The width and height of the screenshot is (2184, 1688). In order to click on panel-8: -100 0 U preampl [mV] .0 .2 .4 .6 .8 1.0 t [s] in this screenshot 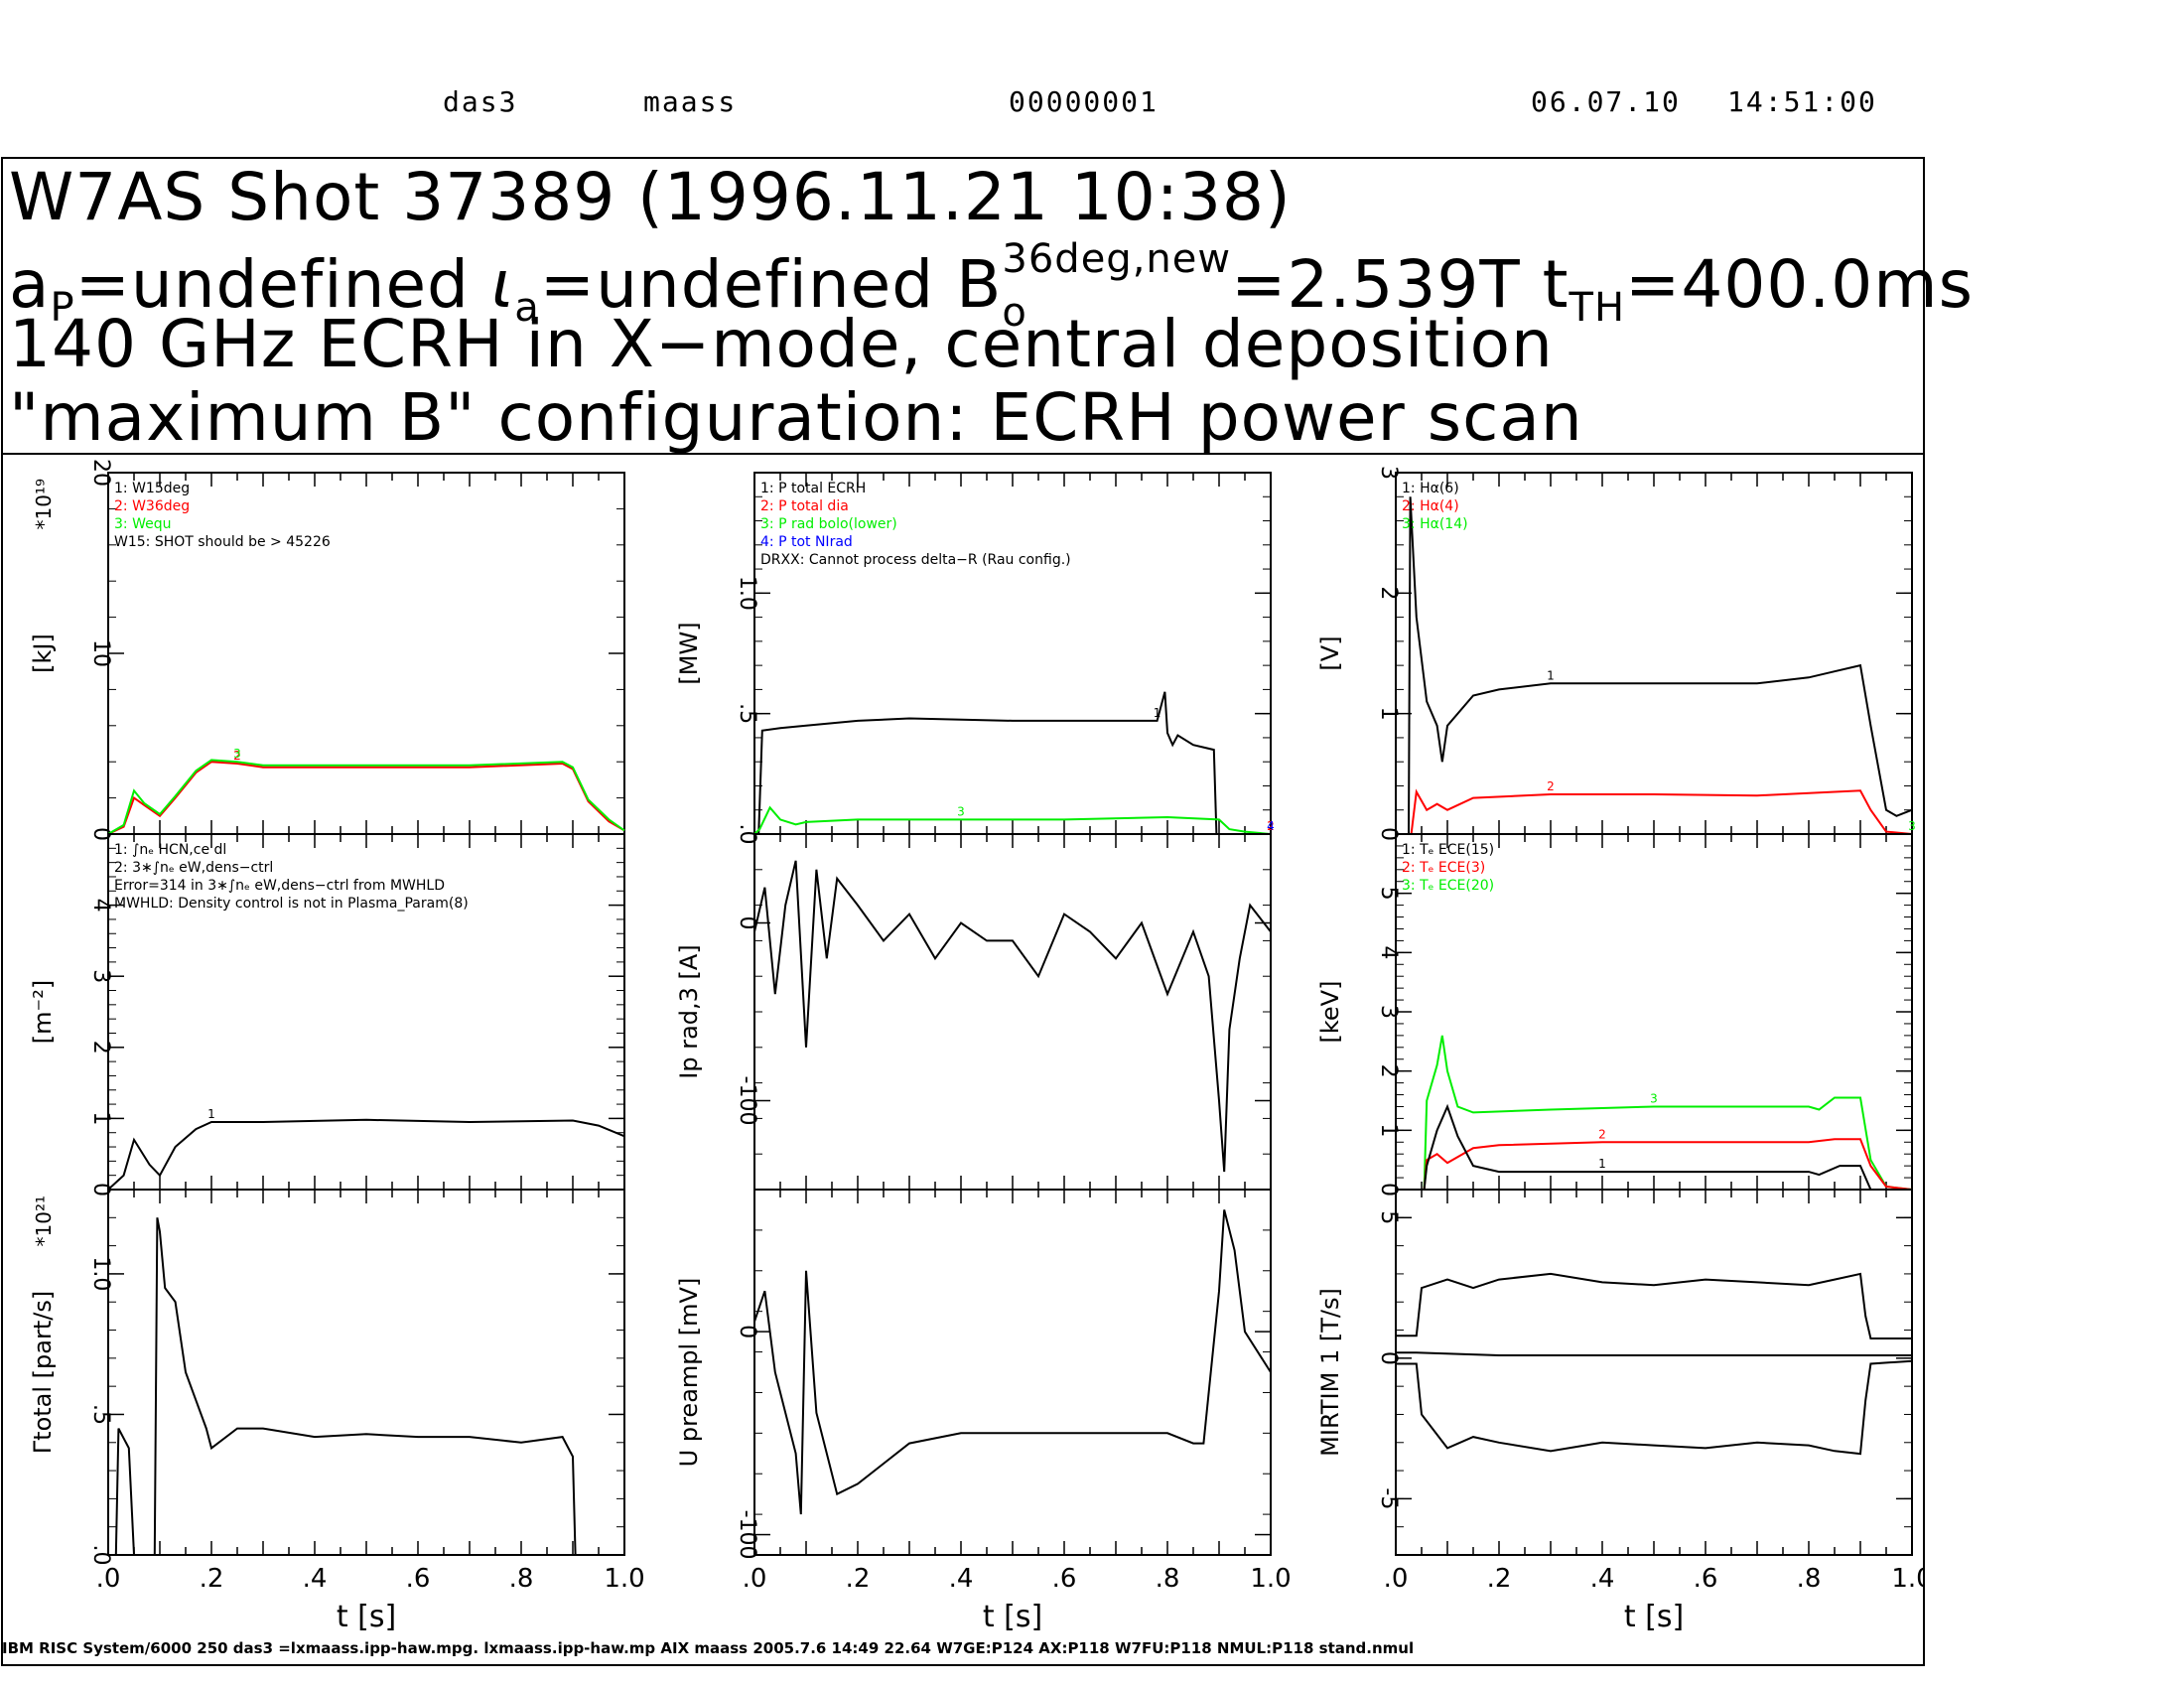, I will do `click(983, 1411)`.